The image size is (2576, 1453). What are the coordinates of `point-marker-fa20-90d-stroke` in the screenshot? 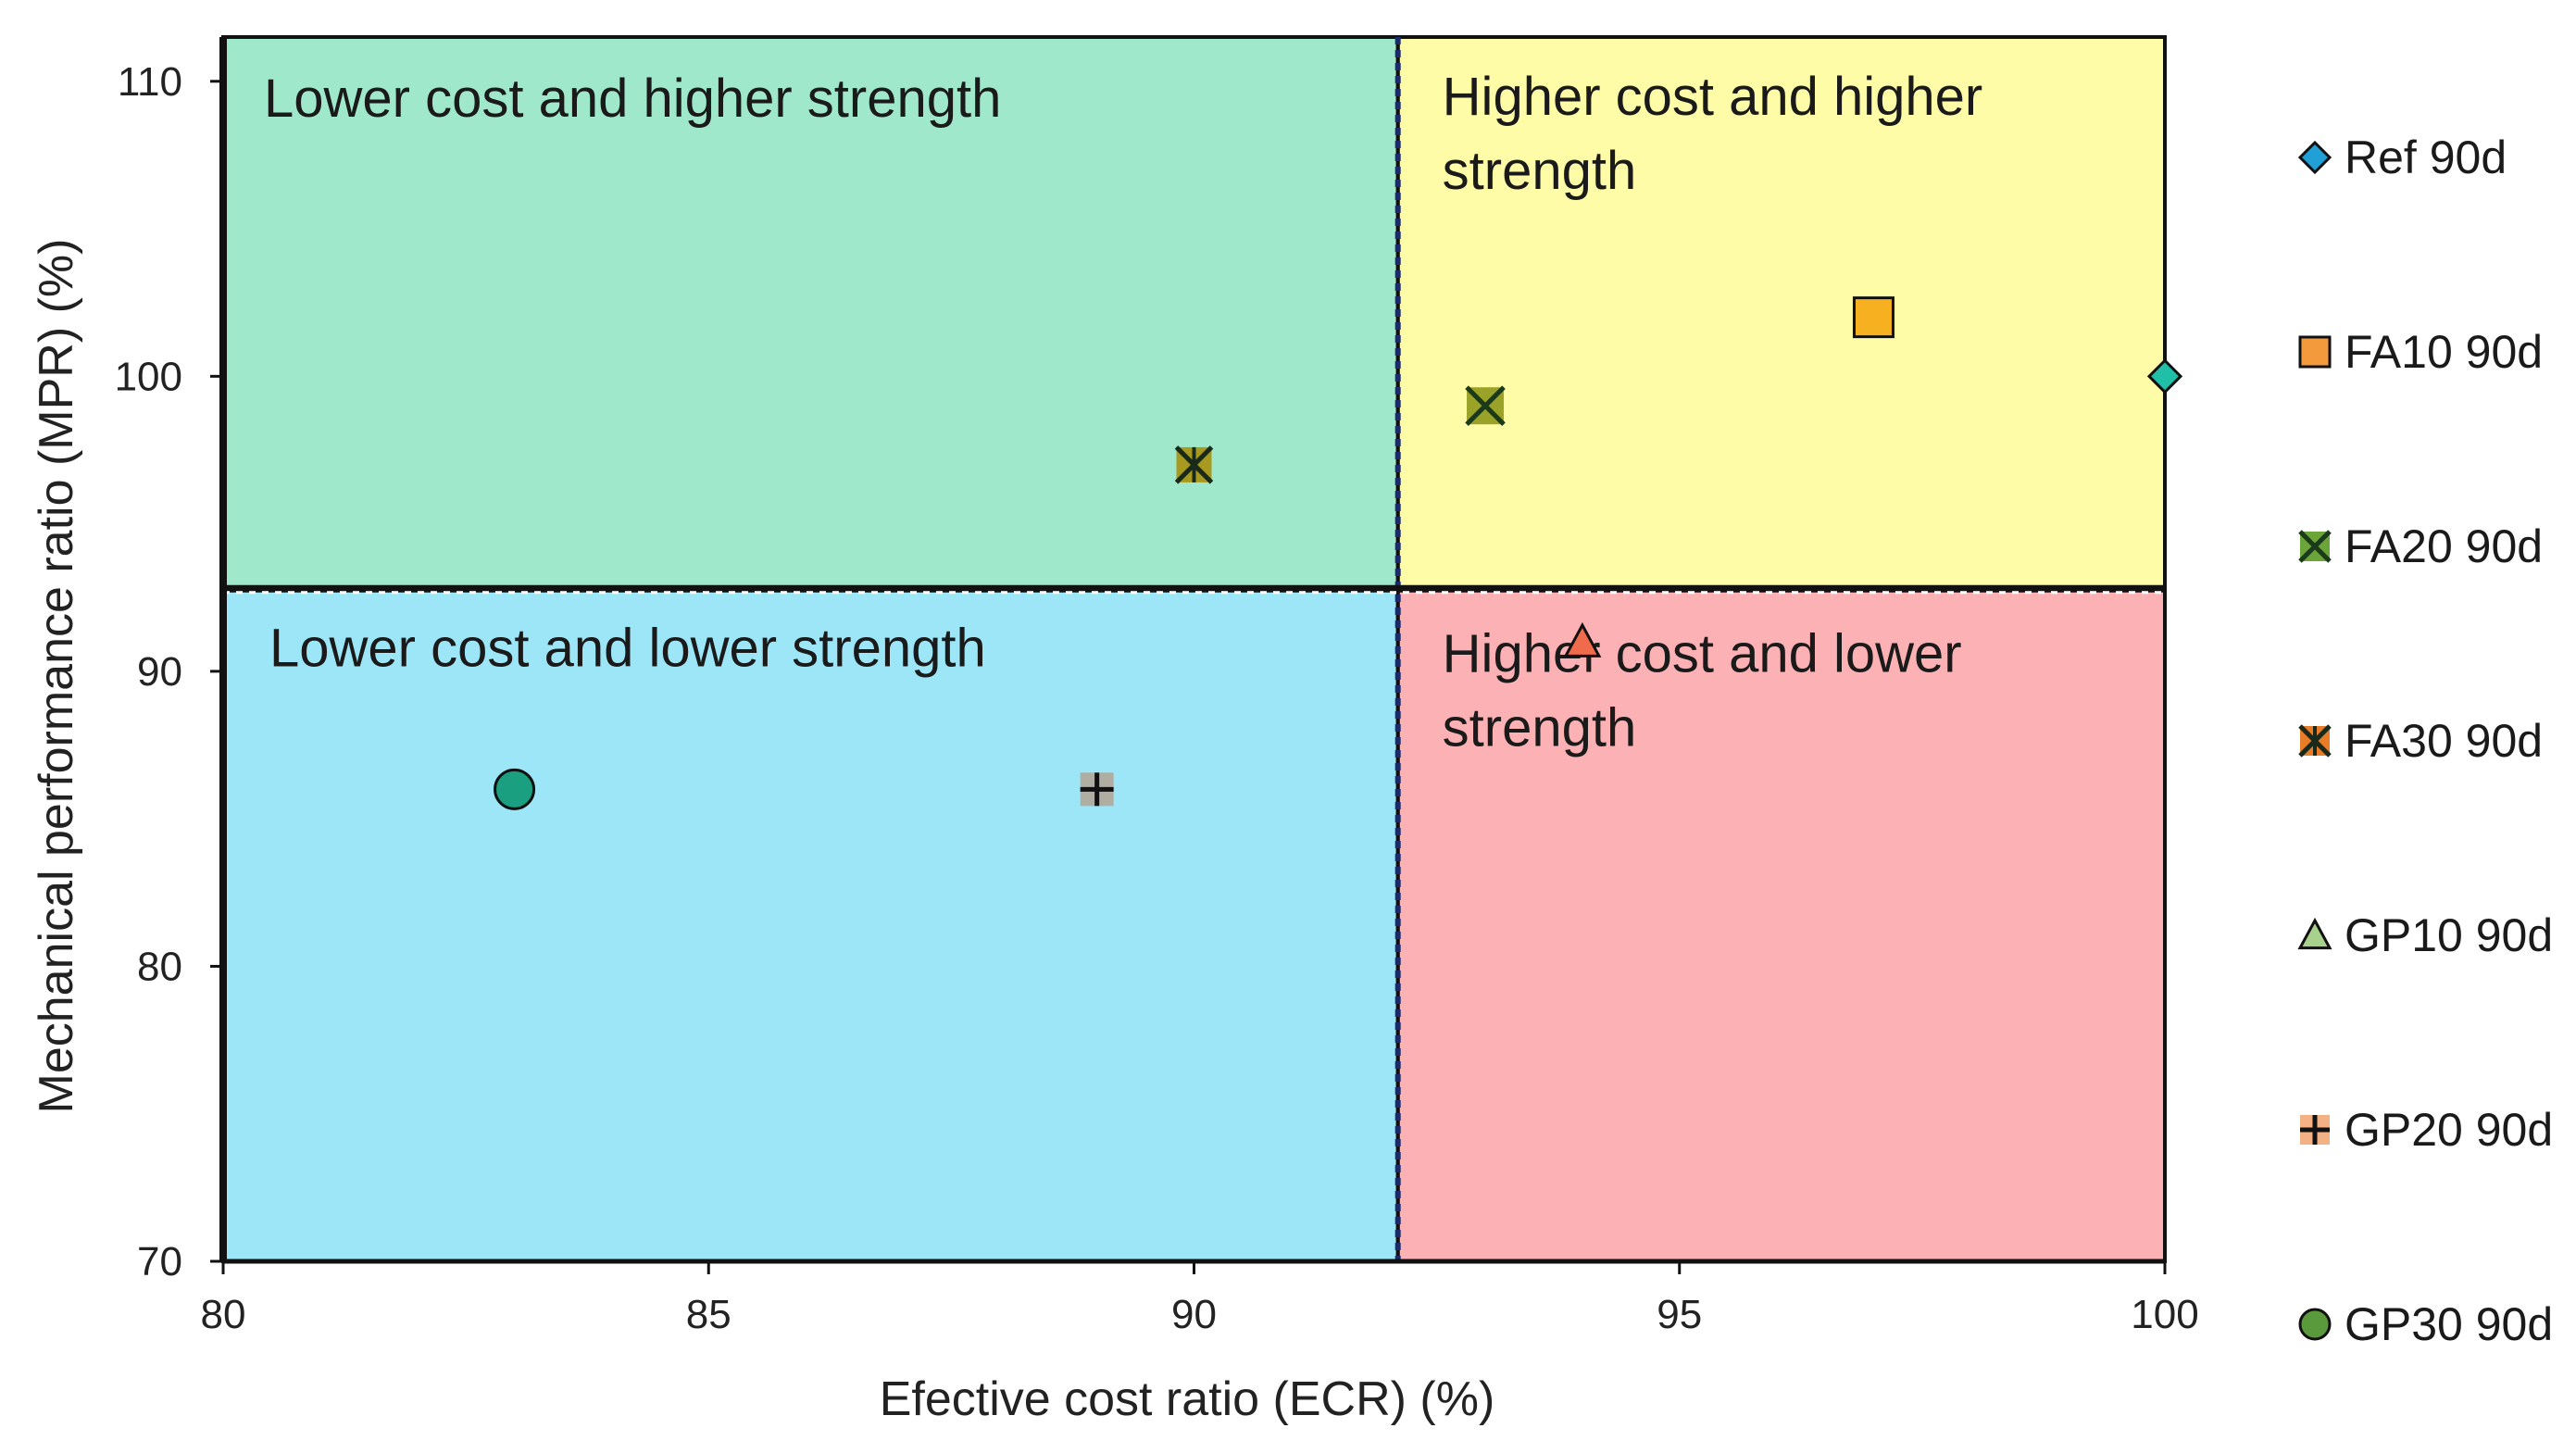 It's located at (1486, 405).